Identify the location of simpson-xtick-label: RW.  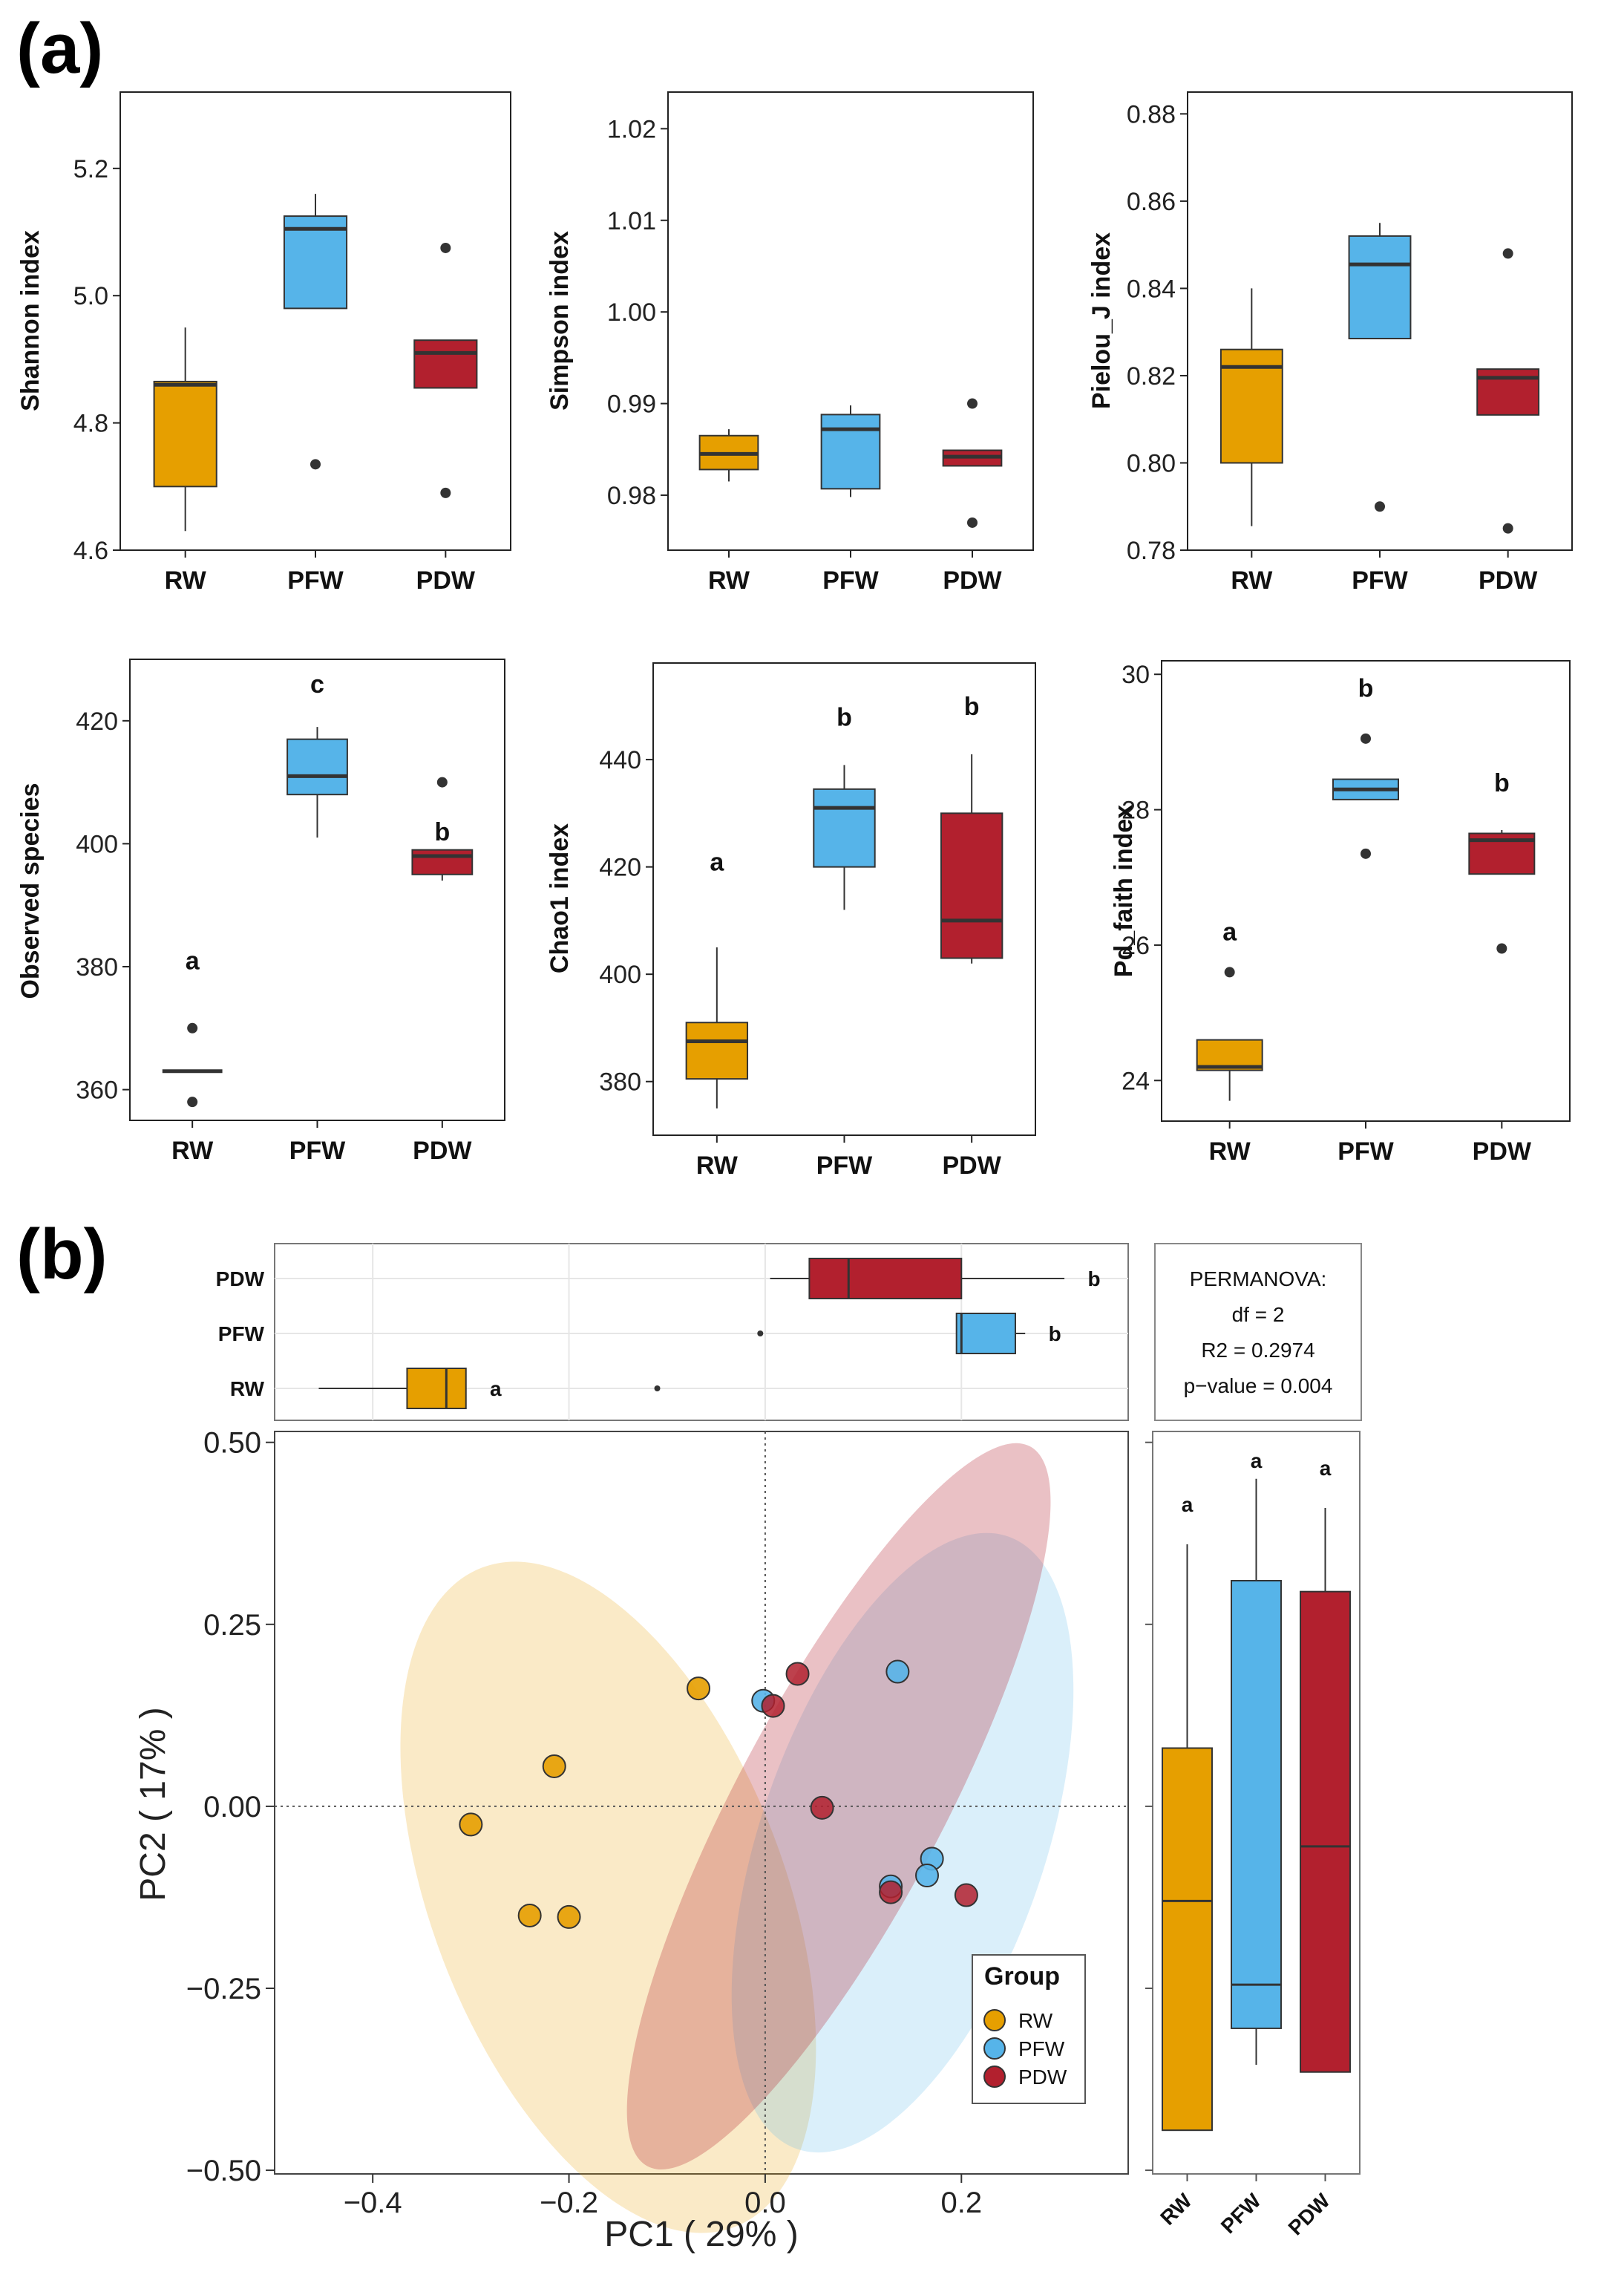
(729, 580).